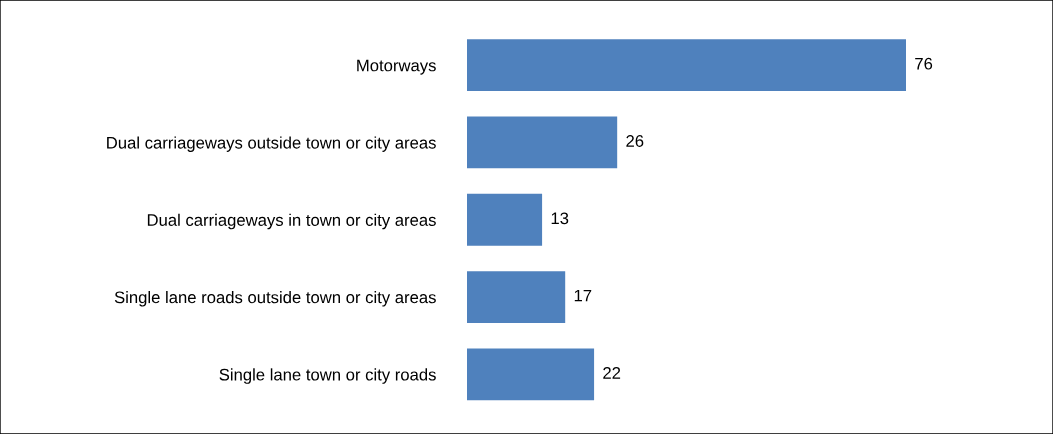 The width and height of the screenshot is (1053, 434). Describe the element at coordinates (560, 218) in the screenshot. I see `data-label: 13` at that location.